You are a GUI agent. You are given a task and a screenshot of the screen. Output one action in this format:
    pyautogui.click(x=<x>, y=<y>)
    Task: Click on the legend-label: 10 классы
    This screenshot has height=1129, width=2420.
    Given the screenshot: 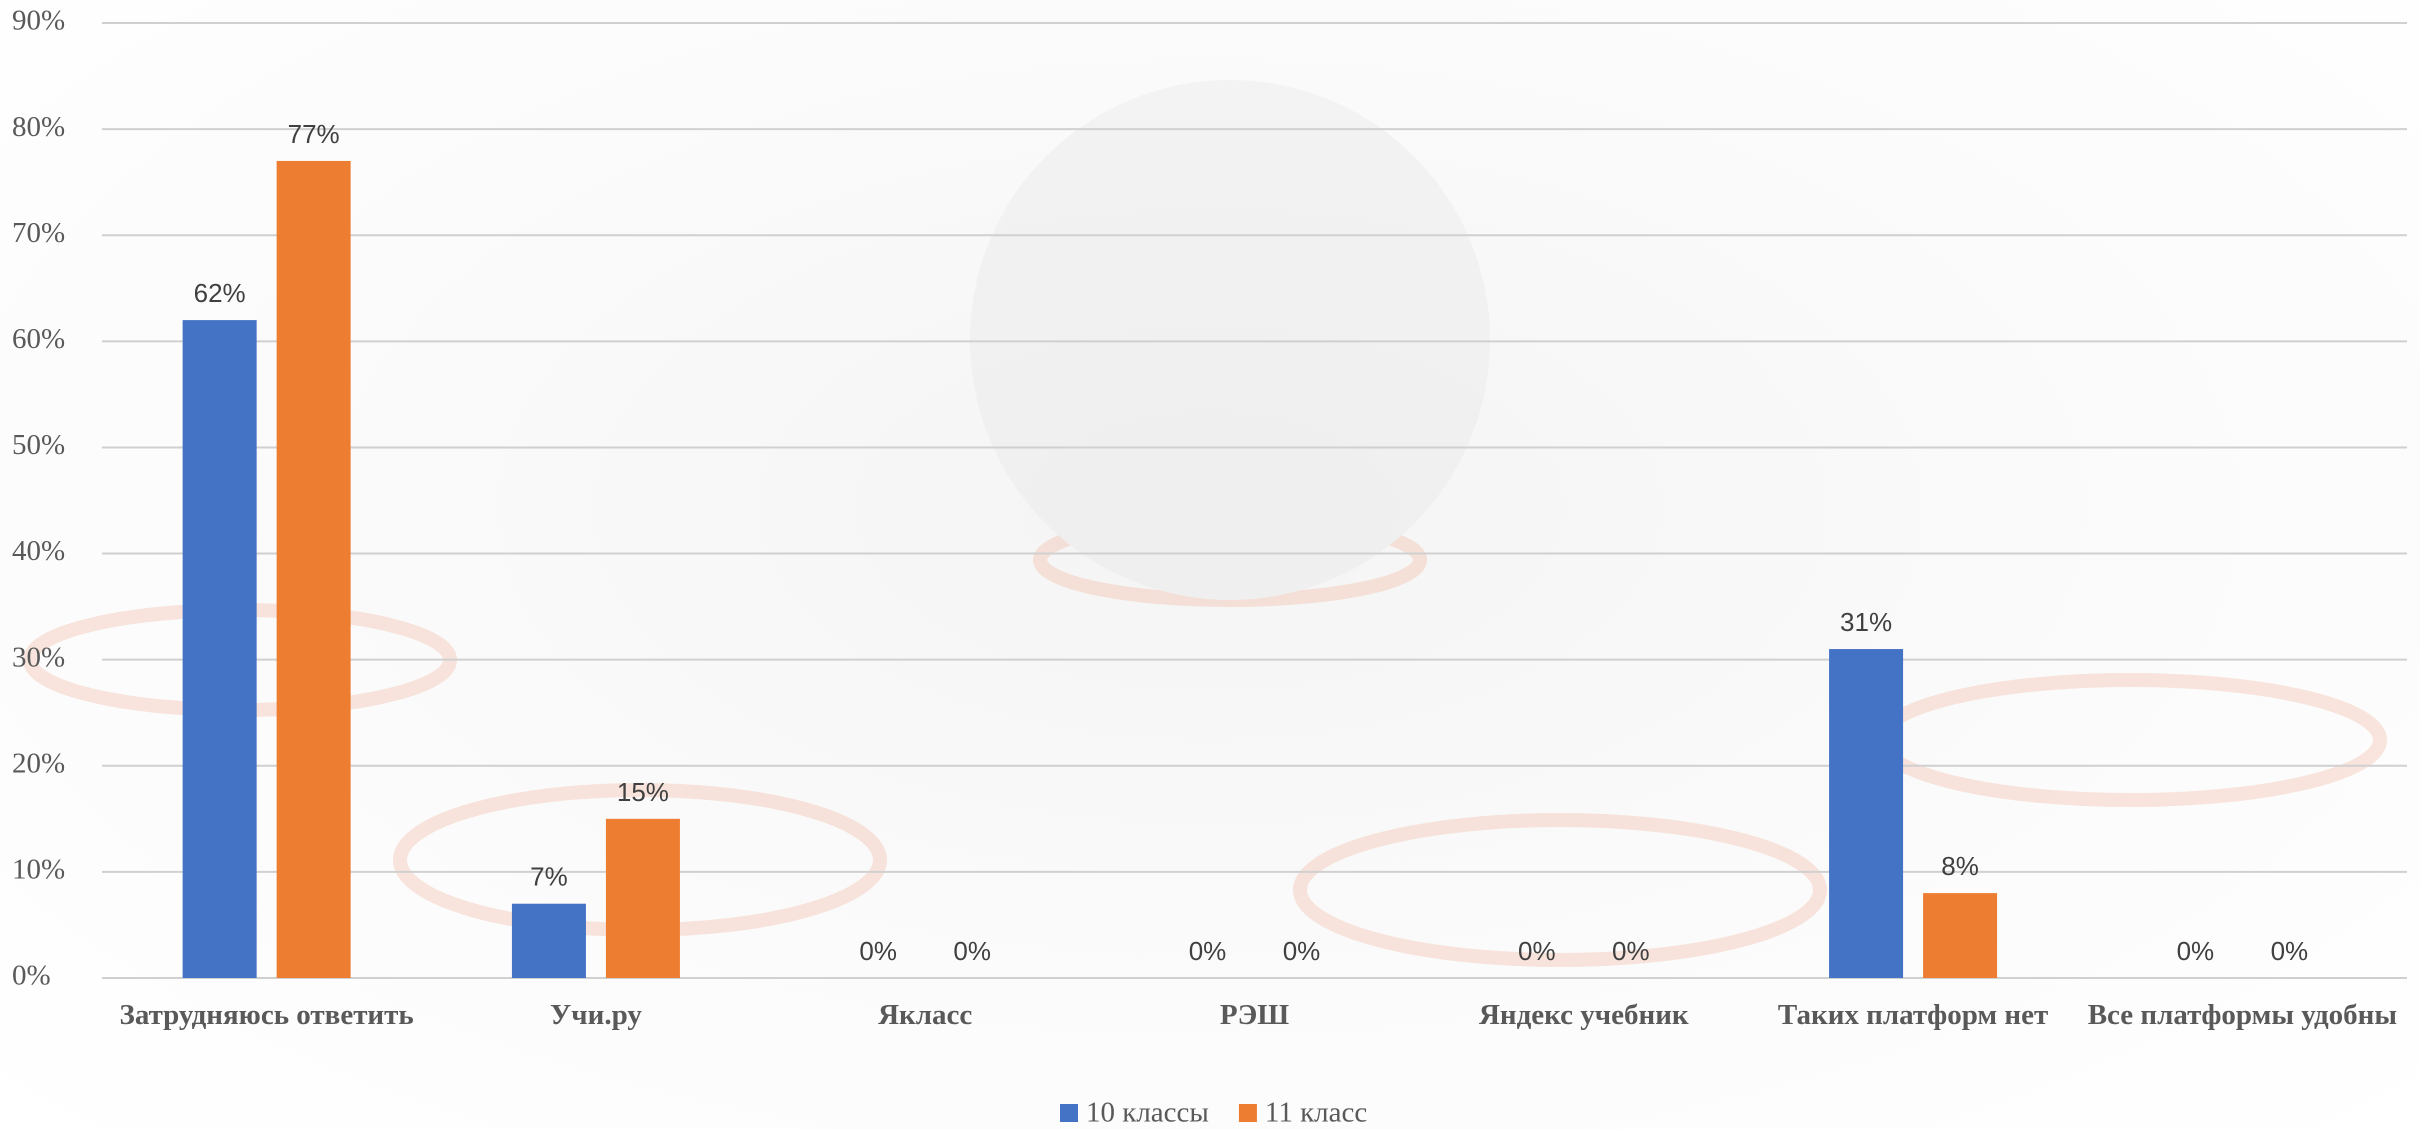 What is the action you would take?
    pyautogui.click(x=1147, y=1113)
    